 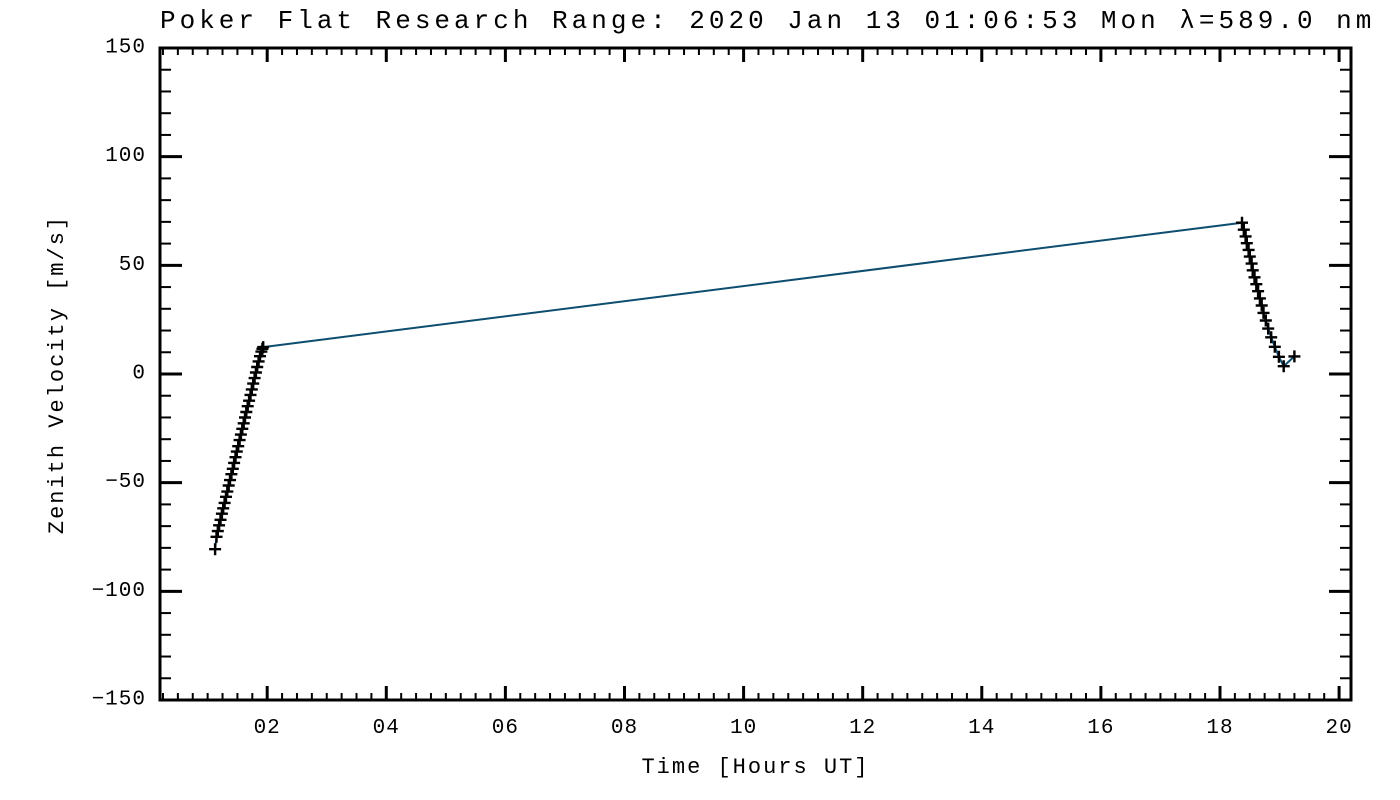 What do you see at coordinates (803, 728) in the screenshot?
I see `x-tick-labels: 02 04 06 08 10 12 14 16 18 20` at bounding box center [803, 728].